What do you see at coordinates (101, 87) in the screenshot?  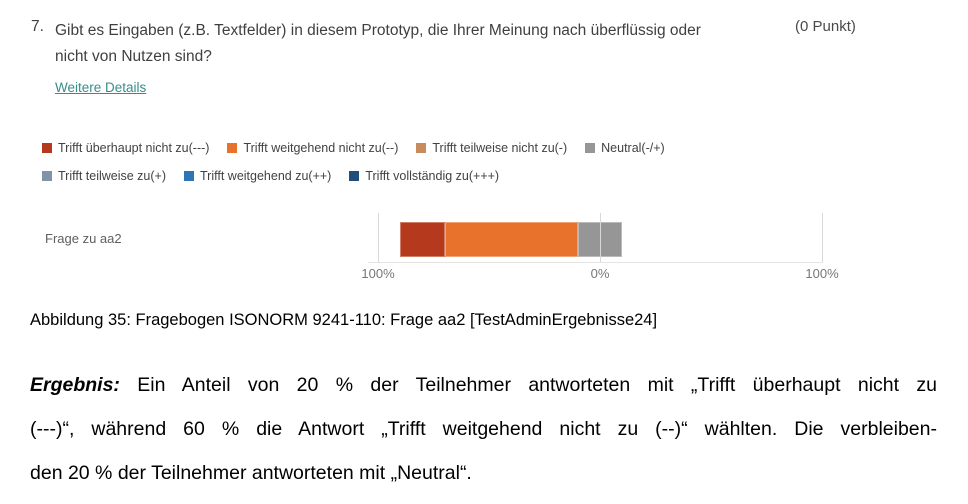 I see `weitere-details-link: Weitere Details` at bounding box center [101, 87].